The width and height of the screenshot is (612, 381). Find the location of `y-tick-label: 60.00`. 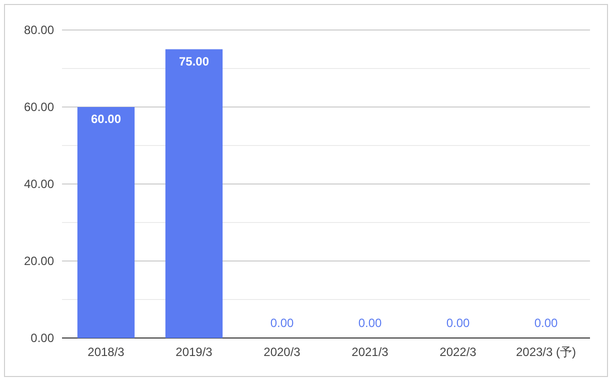

y-tick-label: 60.00 is located at coordinates (39, 107).